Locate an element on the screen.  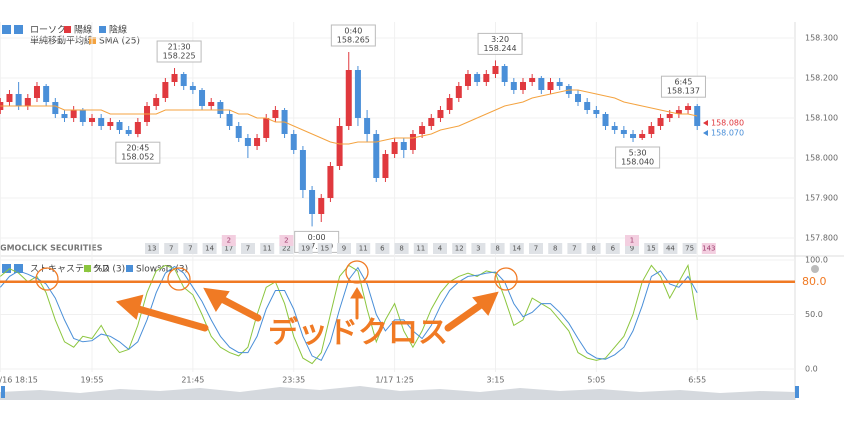
annotation-price: 157.829 is located at coordinates (316, 246).